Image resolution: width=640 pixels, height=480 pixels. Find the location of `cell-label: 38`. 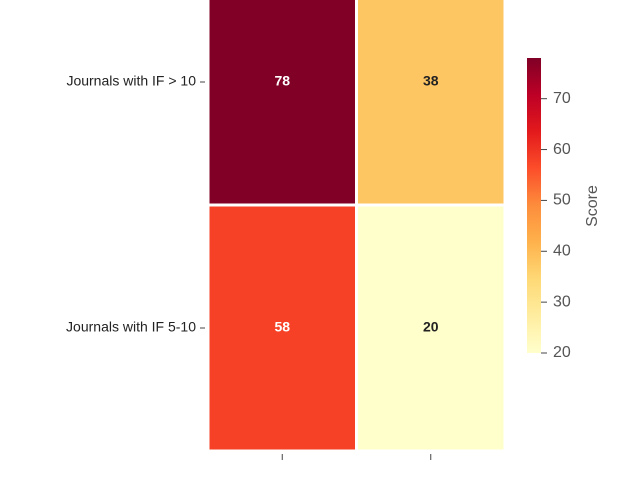

cell-label: 38 is located at coordinates (431, 81).